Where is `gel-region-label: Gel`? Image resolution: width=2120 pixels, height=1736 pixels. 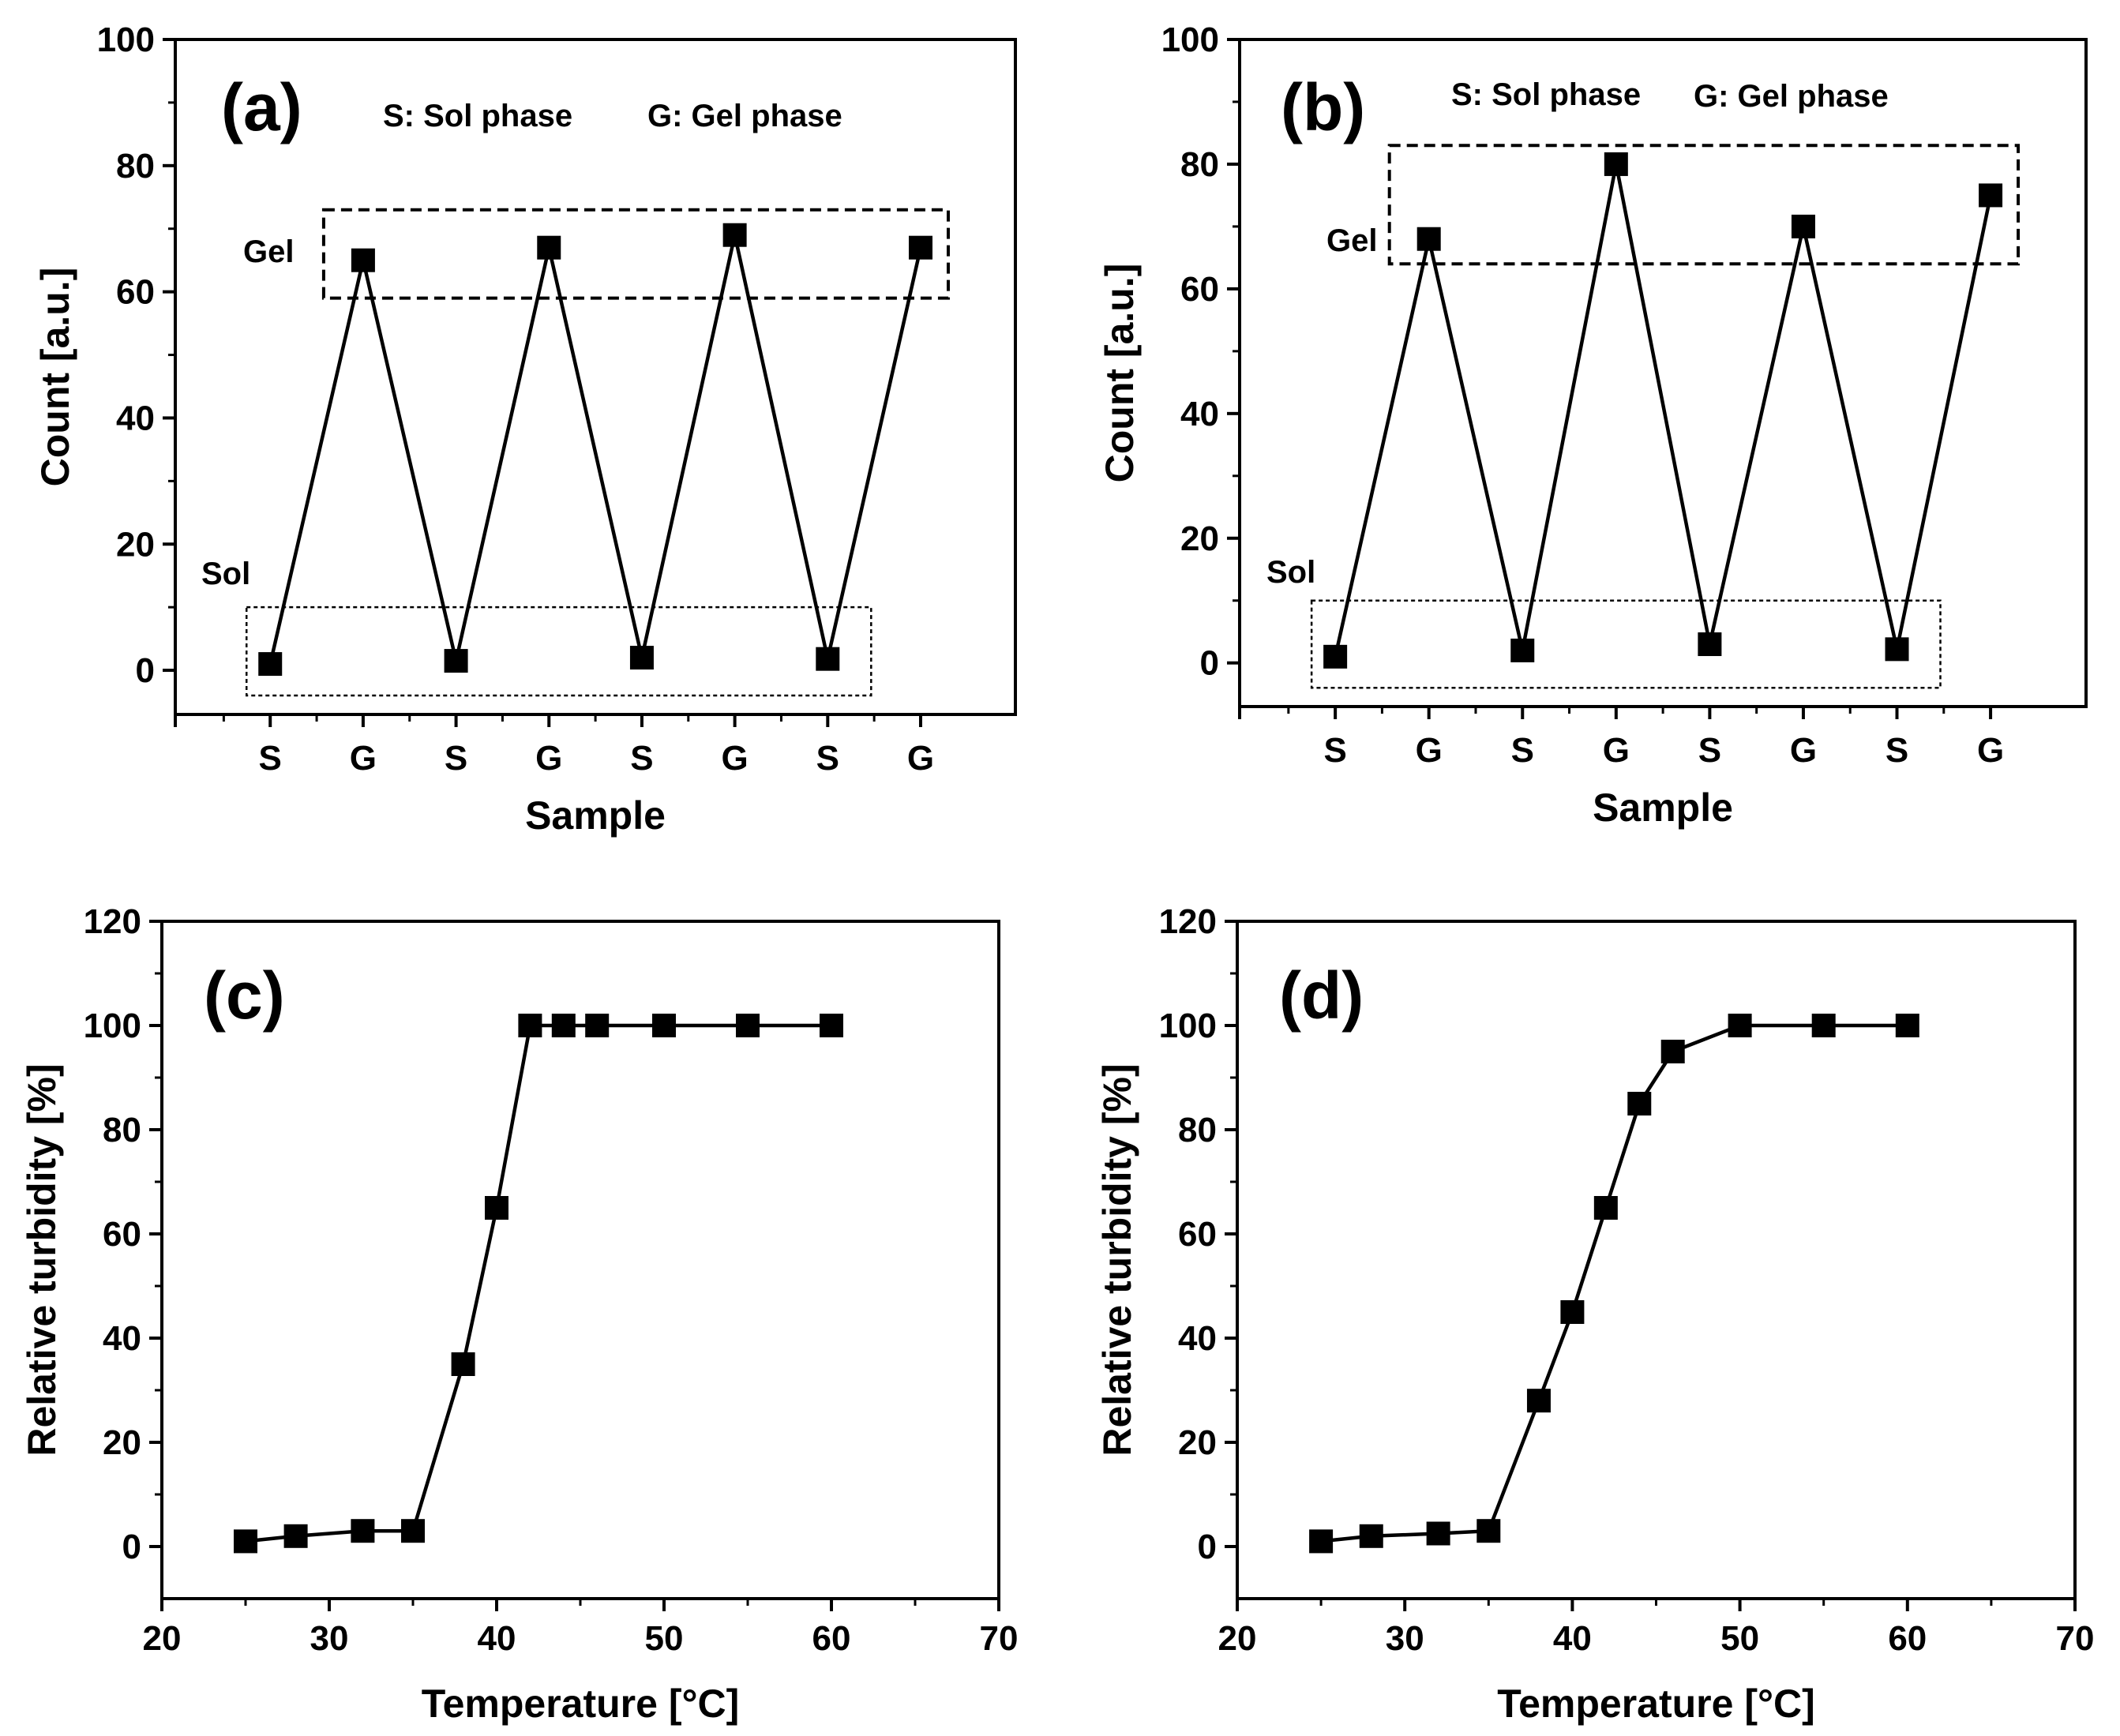
gel-region-label: Gel is located at coordinates (1351, 241).